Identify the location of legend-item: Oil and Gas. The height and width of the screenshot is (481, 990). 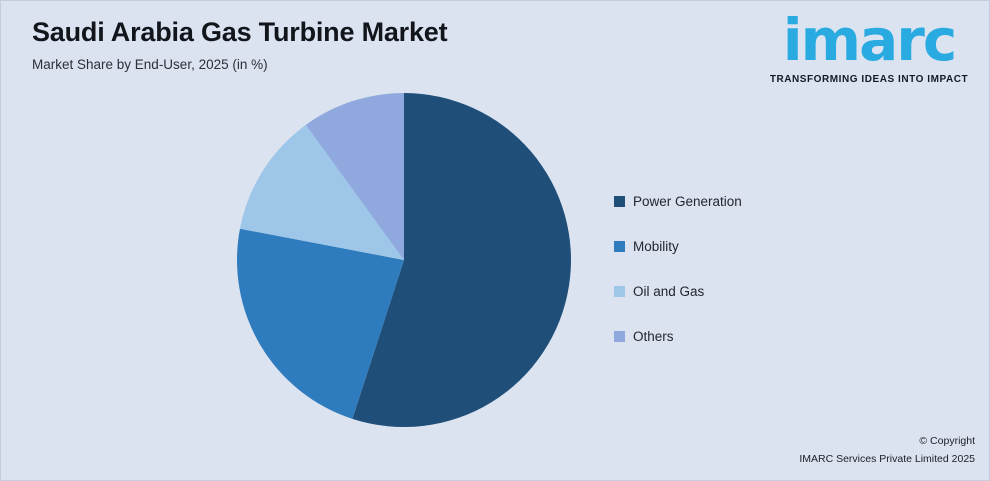
(678, 291).